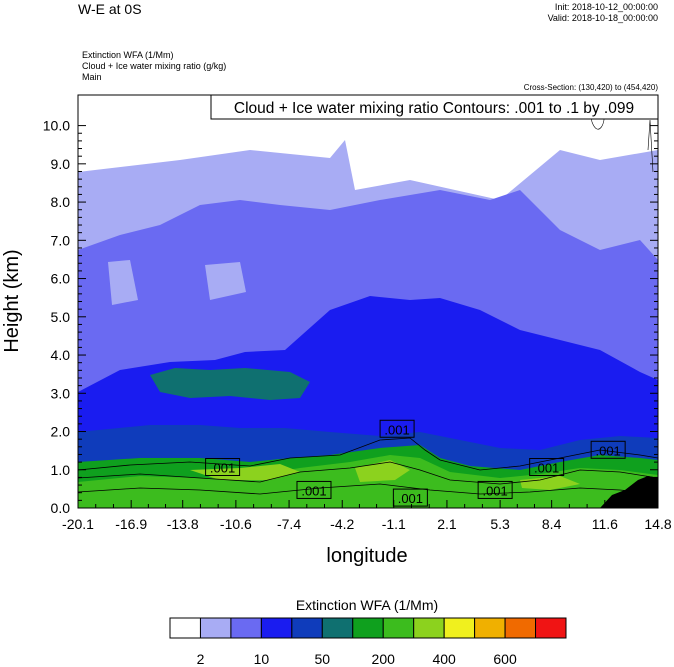  Describe the element at coordinates (61, 355) in the screenshot. I see `y-tick-label: 4.0` at that location.